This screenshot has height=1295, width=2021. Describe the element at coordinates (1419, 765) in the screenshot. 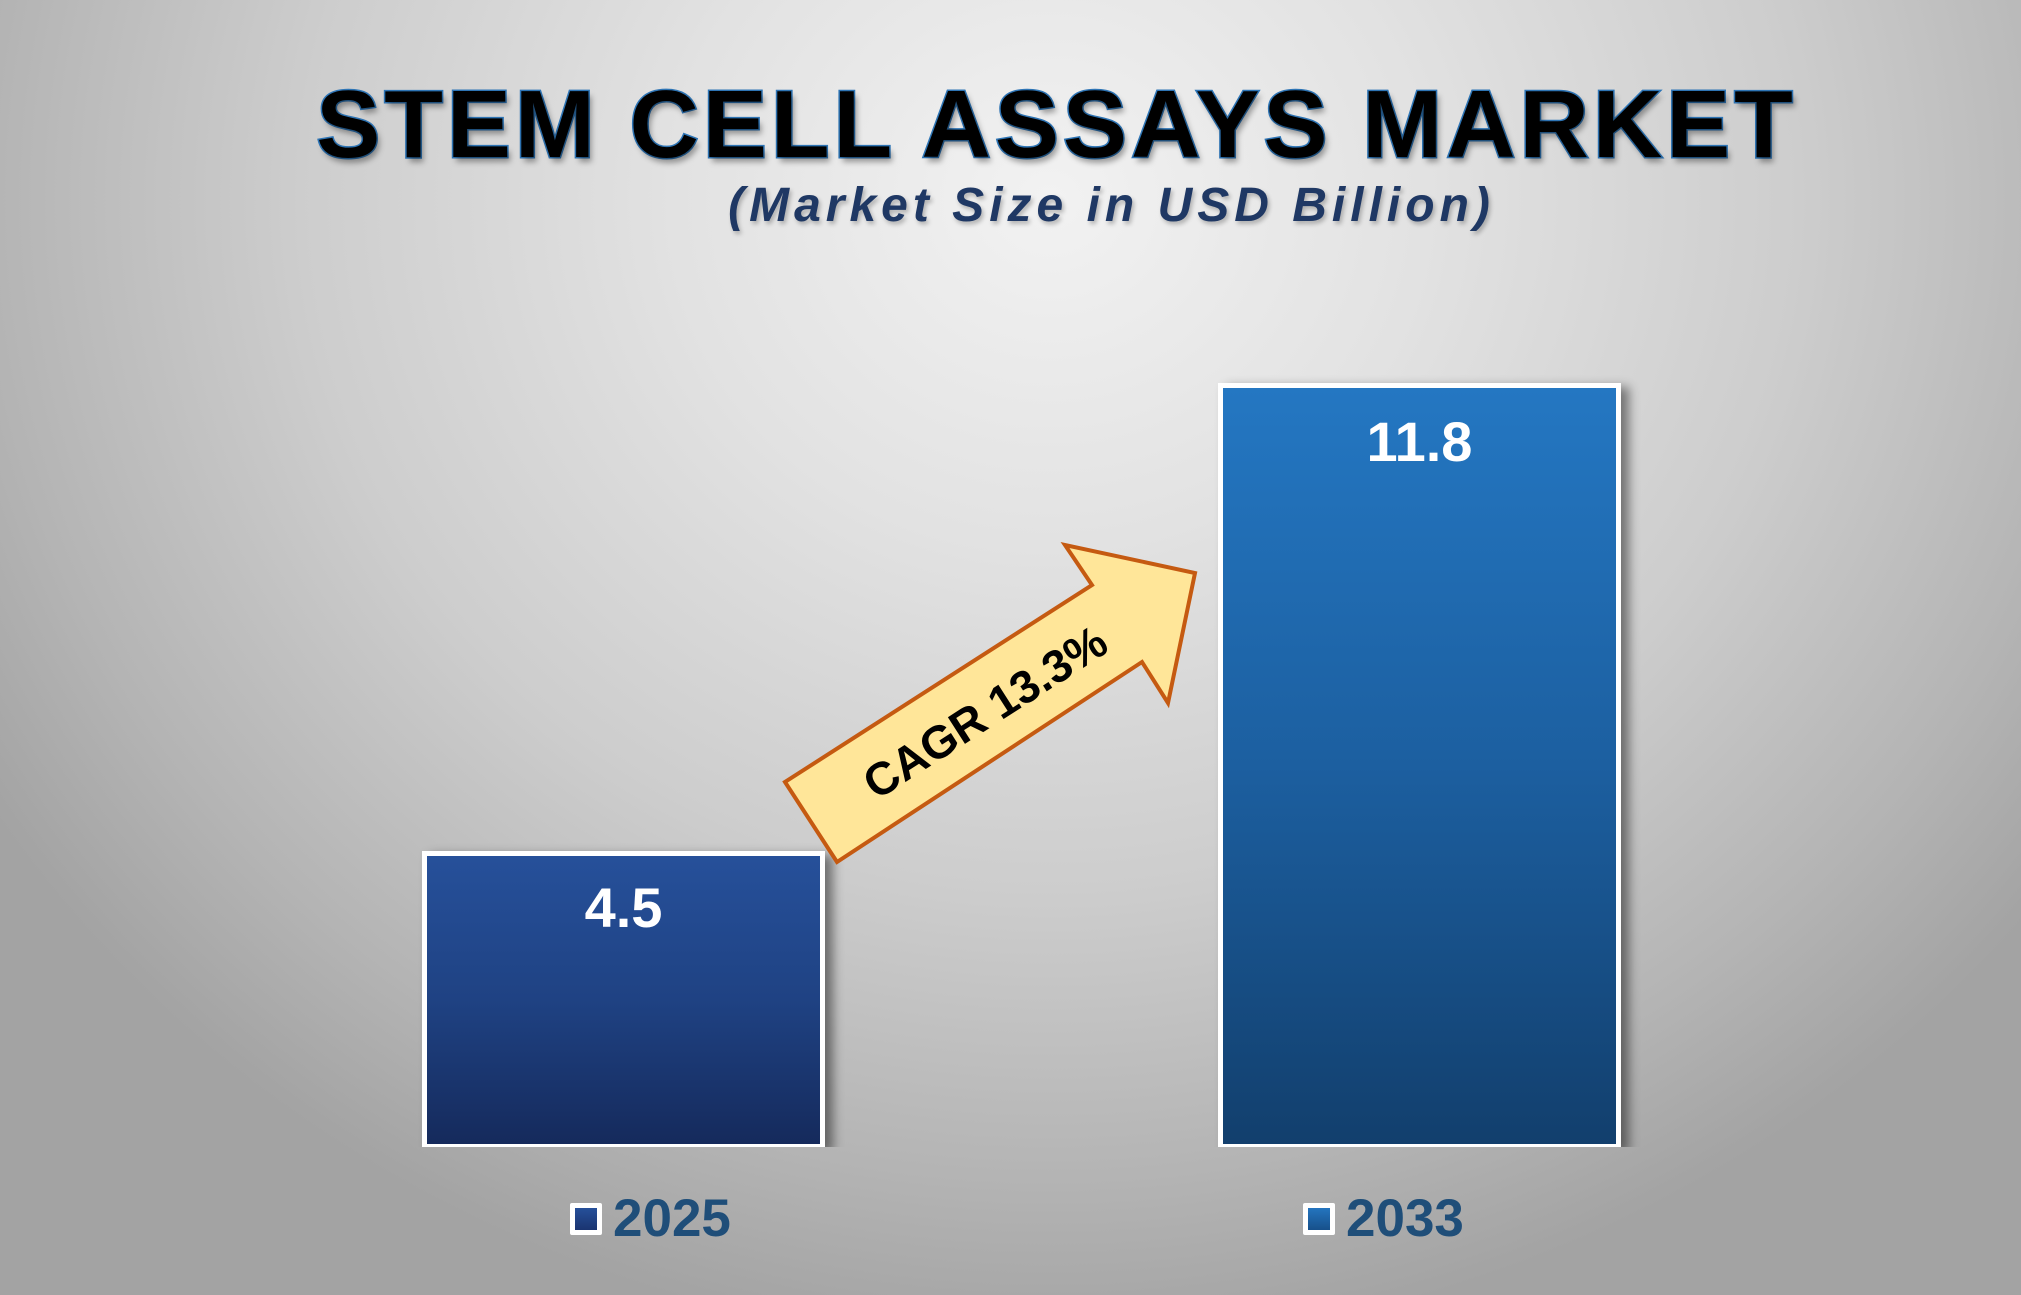

I see `bar-2033: 11.8` at that location.